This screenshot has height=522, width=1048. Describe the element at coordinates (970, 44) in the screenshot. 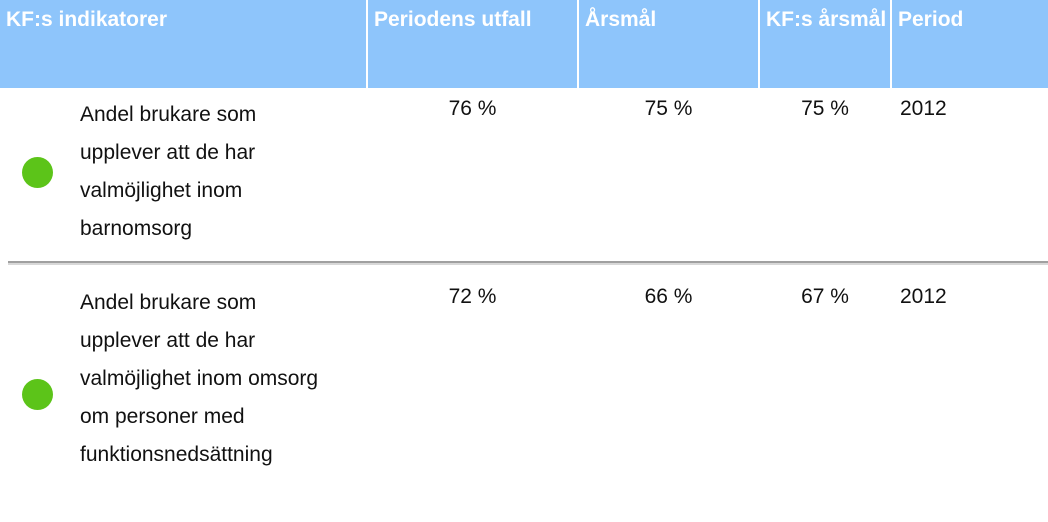

I see `header-cell: Period` at that location.